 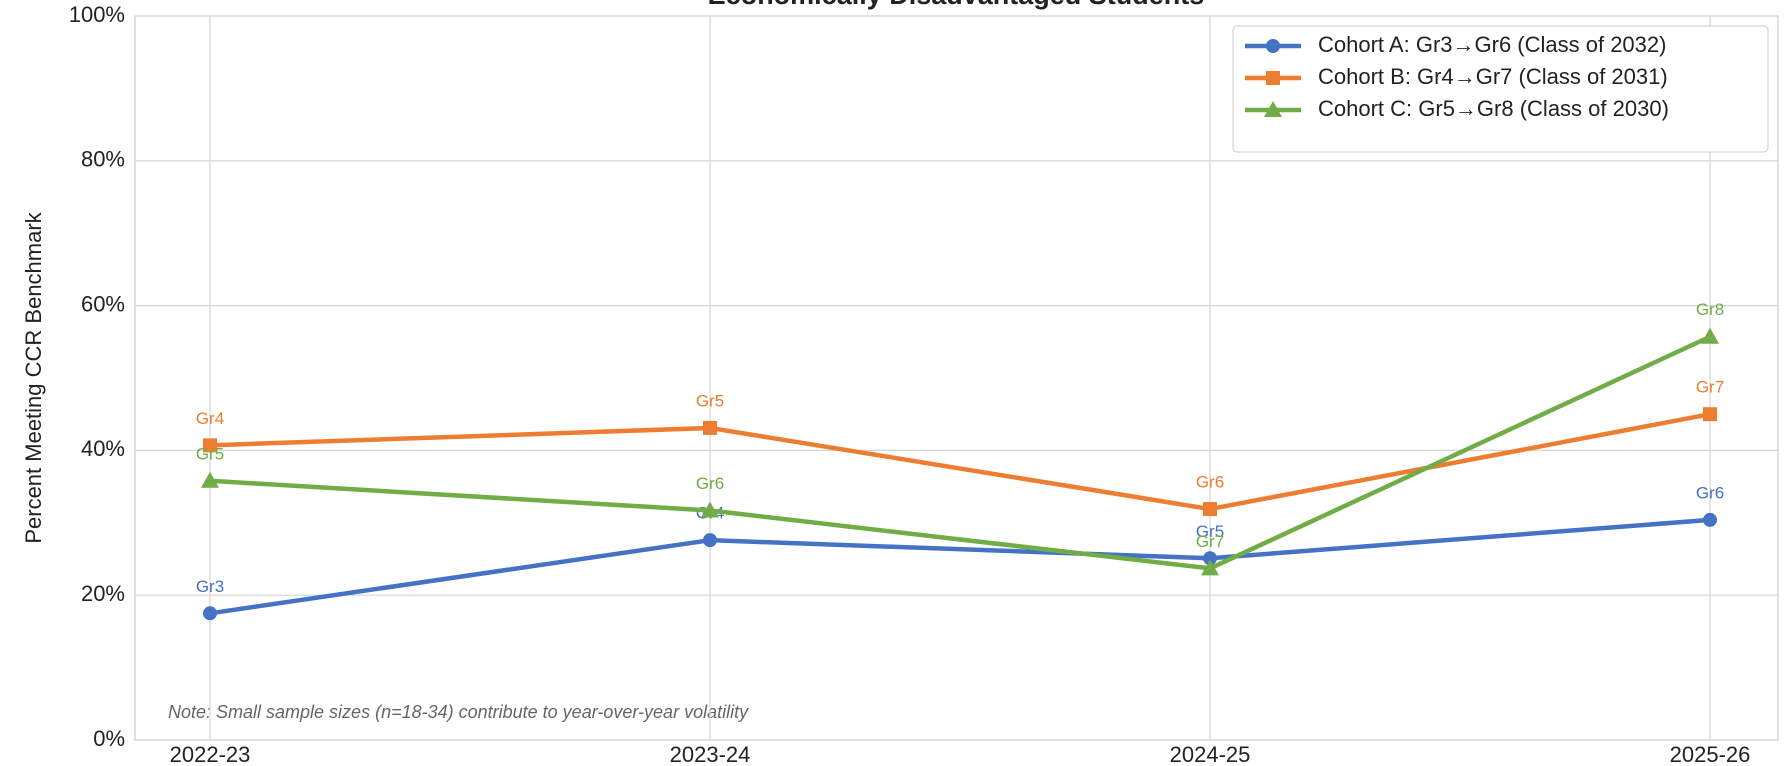 I want to click on x-tick-label: 2024-25, so click(x=1210, y=754).